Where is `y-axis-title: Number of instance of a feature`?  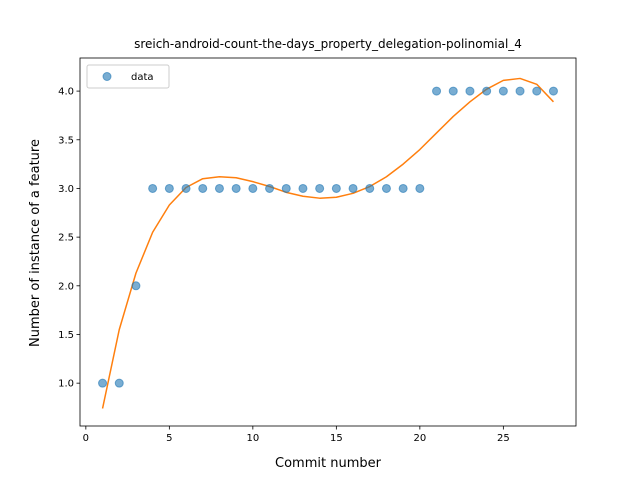
y-axis-title: Number of instance of a feature is located at coordinates (35, 243).